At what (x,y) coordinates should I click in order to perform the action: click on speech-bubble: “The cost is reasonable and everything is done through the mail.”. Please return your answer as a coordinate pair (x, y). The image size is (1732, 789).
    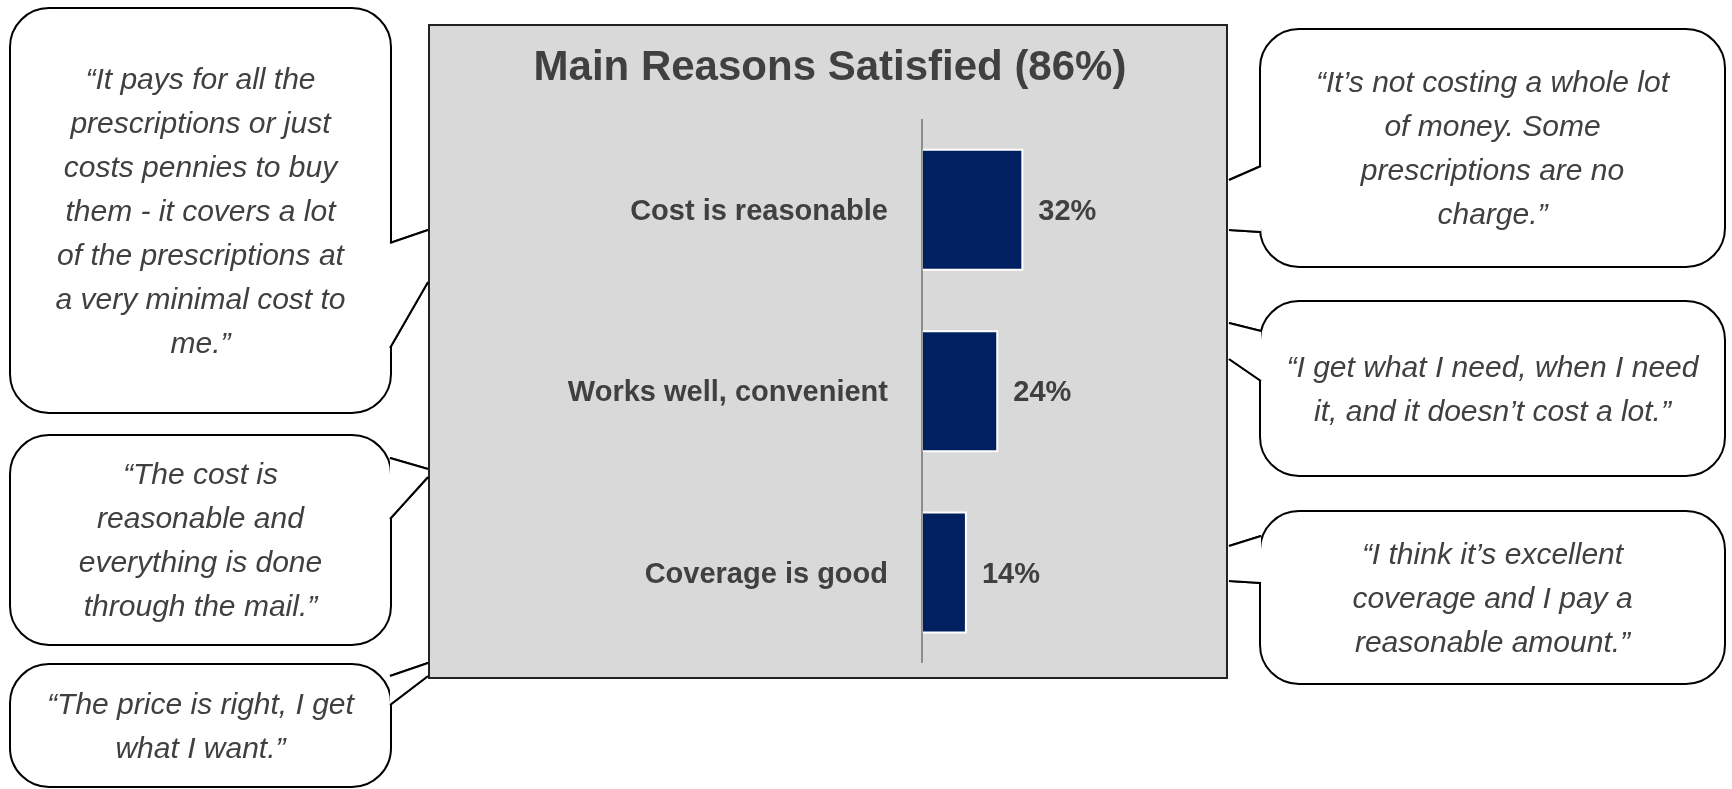
    Looking at the image, I should click on (200, 540).